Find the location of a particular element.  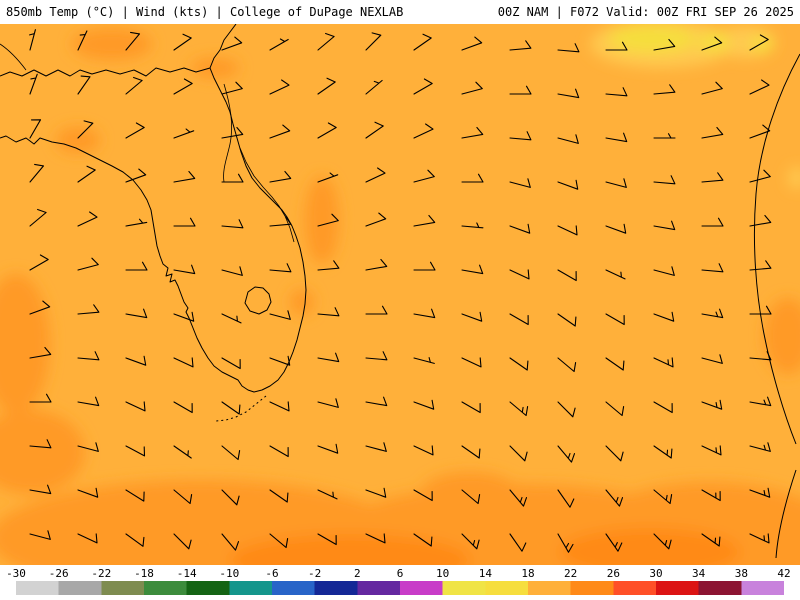

colorbar-gradient is located at coordinates (400, 588).